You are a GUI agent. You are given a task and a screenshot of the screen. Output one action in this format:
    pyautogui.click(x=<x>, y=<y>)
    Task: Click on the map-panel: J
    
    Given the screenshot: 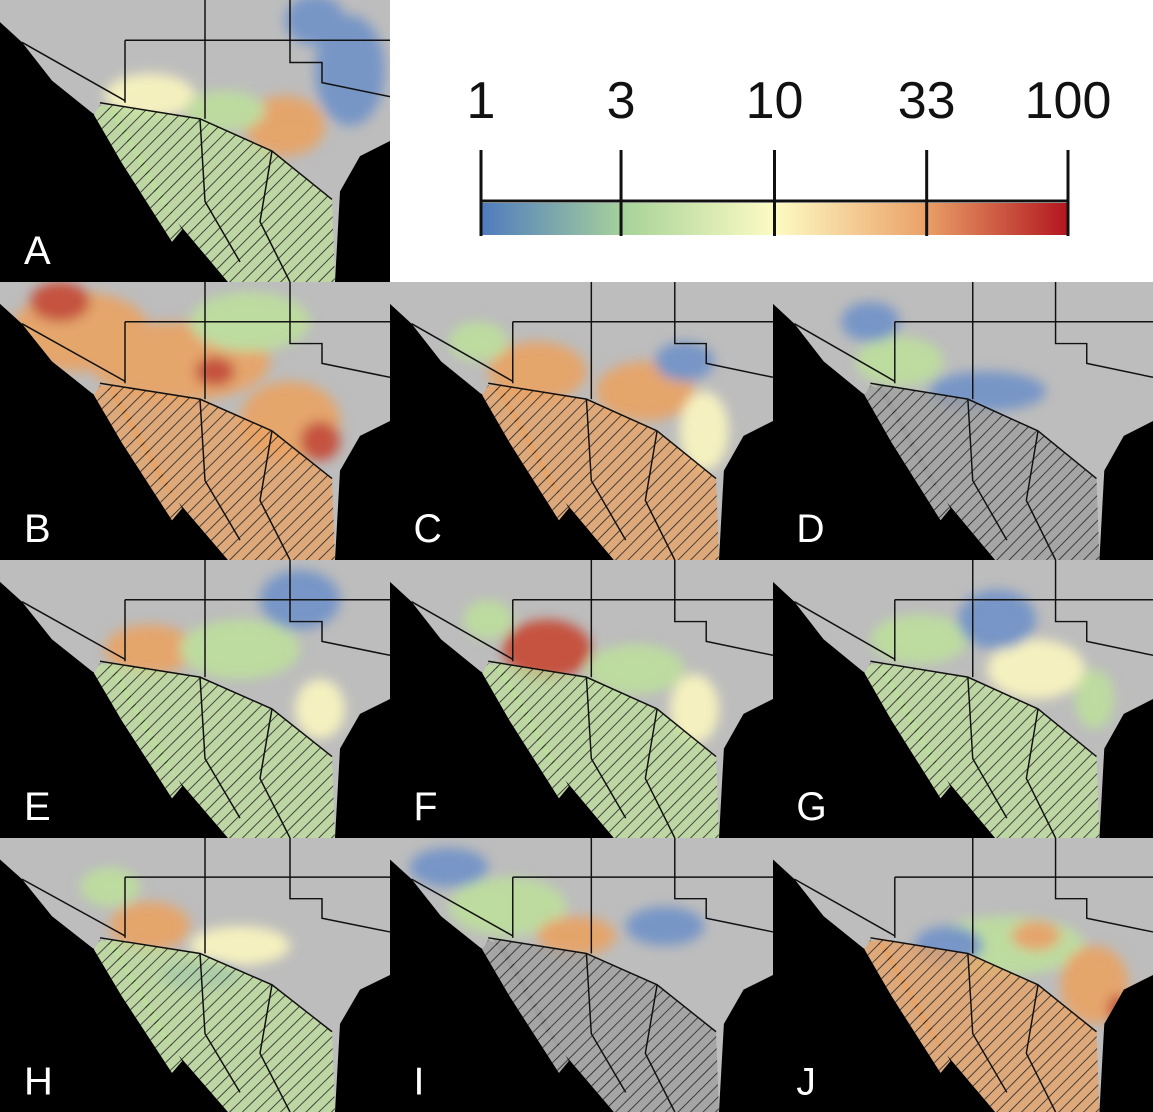 What is the action you would take?
    pyautogui.click(x=963, y=975)
    